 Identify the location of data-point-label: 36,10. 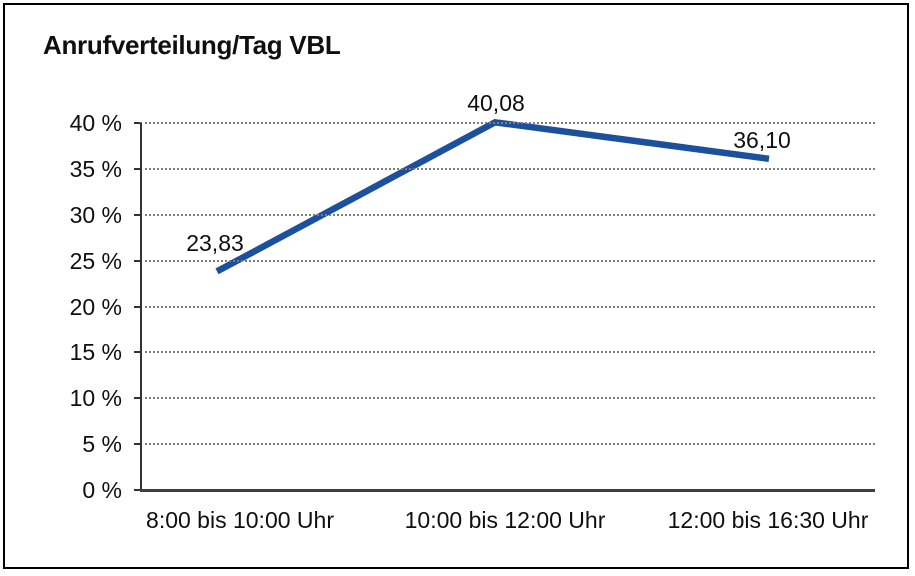
(762, 140).